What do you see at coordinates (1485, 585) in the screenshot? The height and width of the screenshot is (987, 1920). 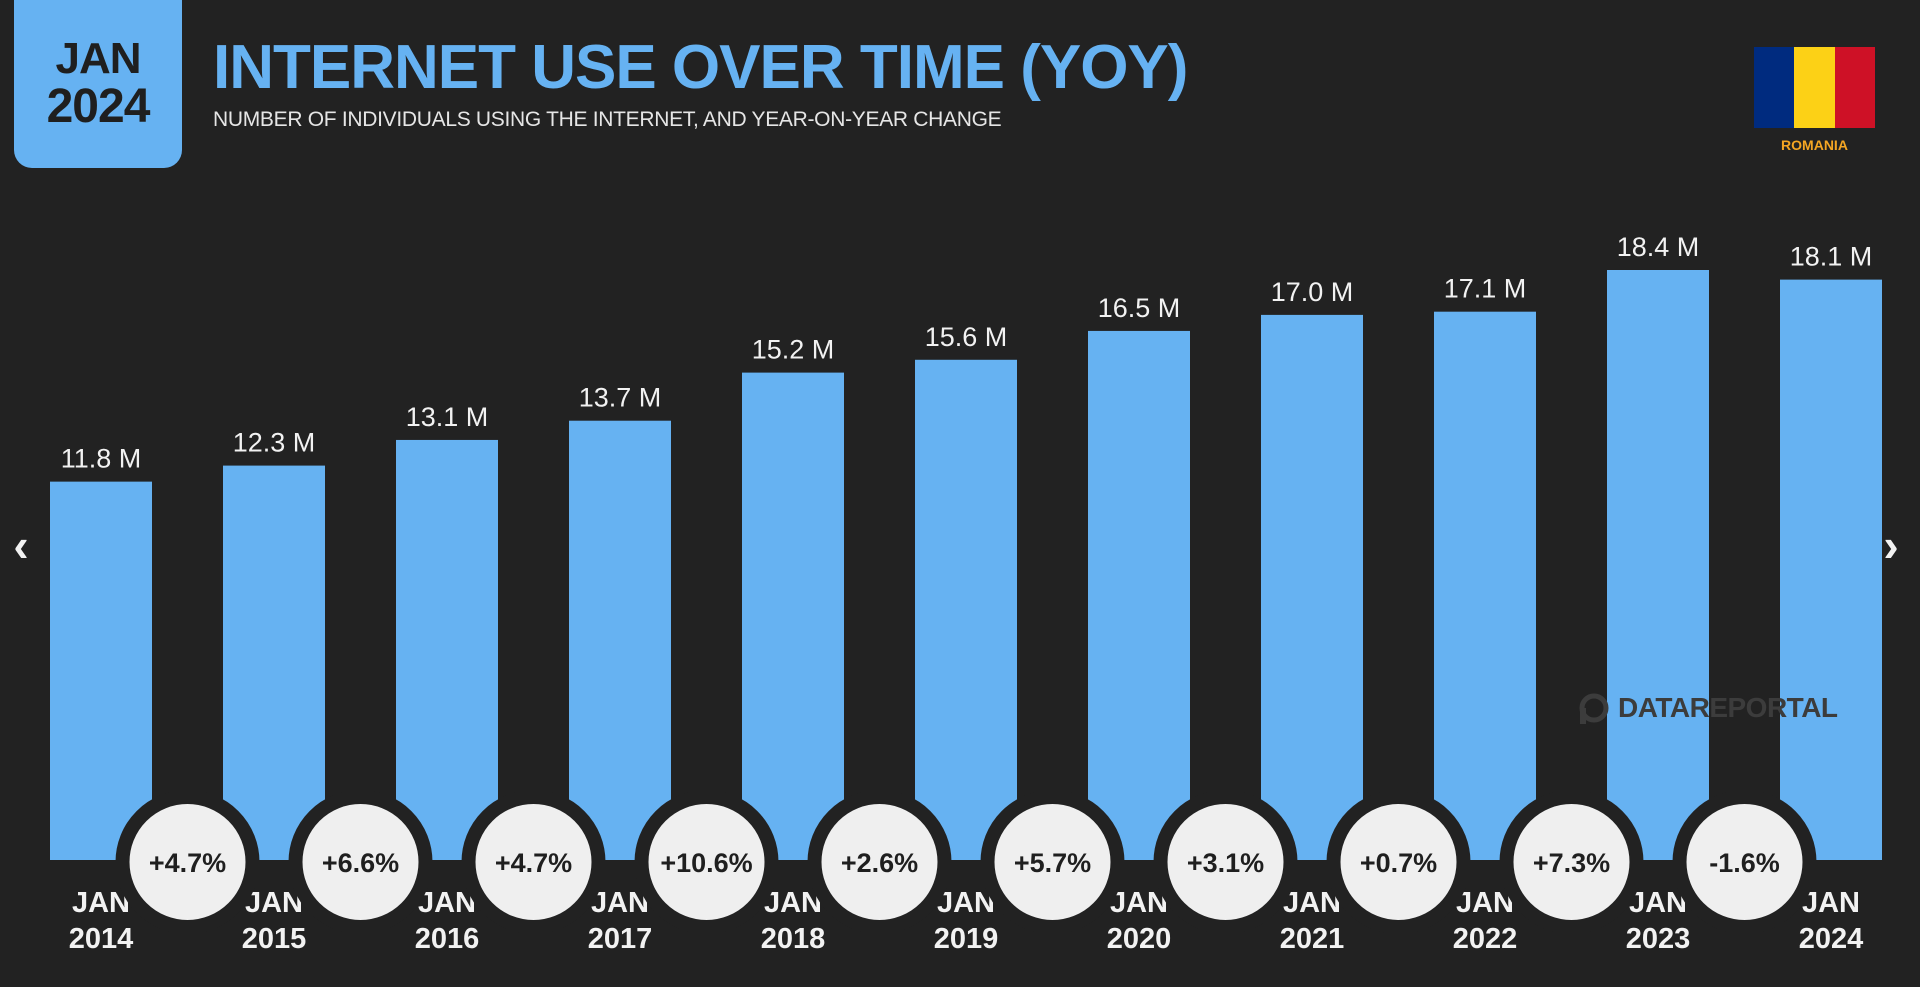 I see `bar-2022` at bounding box center [1485, 585].